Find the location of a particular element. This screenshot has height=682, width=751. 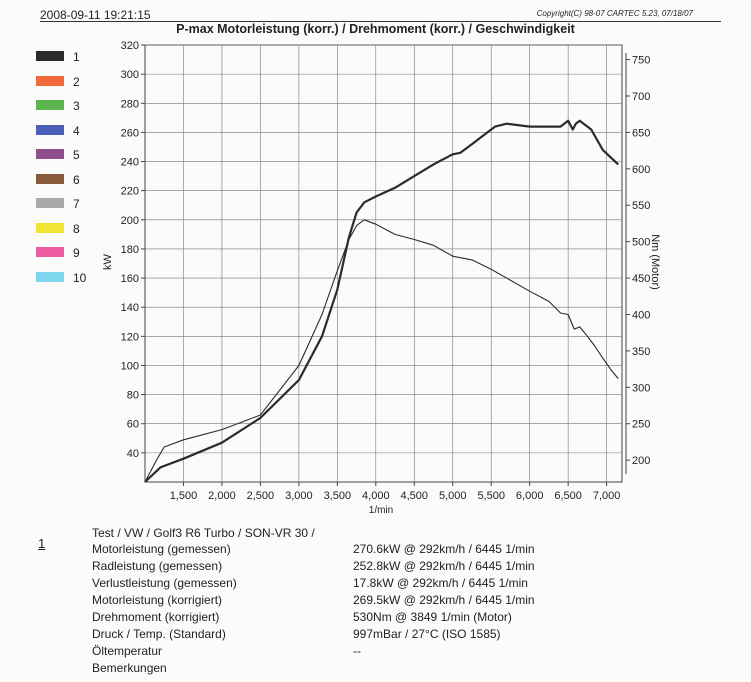

y-tick-label: 120 is located at coordinates (130, 337).